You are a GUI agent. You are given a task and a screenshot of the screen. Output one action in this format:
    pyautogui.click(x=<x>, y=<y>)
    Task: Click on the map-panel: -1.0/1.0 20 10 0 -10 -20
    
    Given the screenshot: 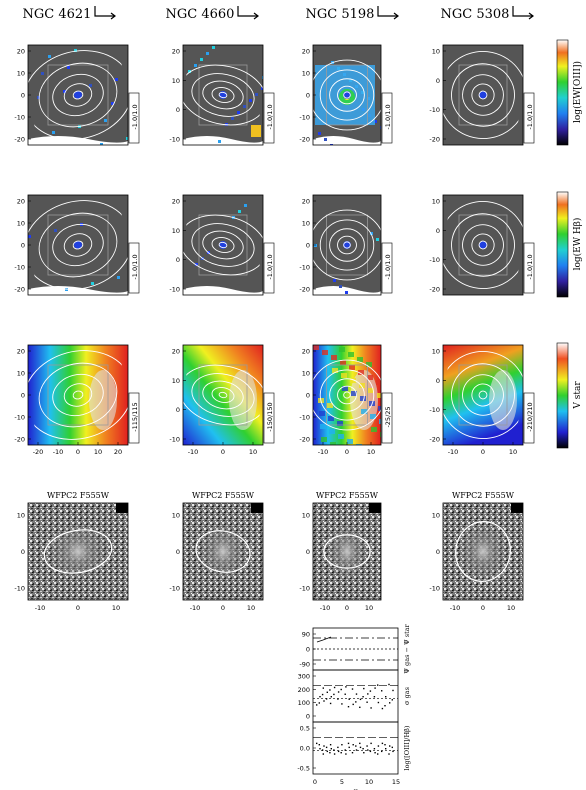 What is the action you would take?
    pyautogui.click(x=346, y=95)
    